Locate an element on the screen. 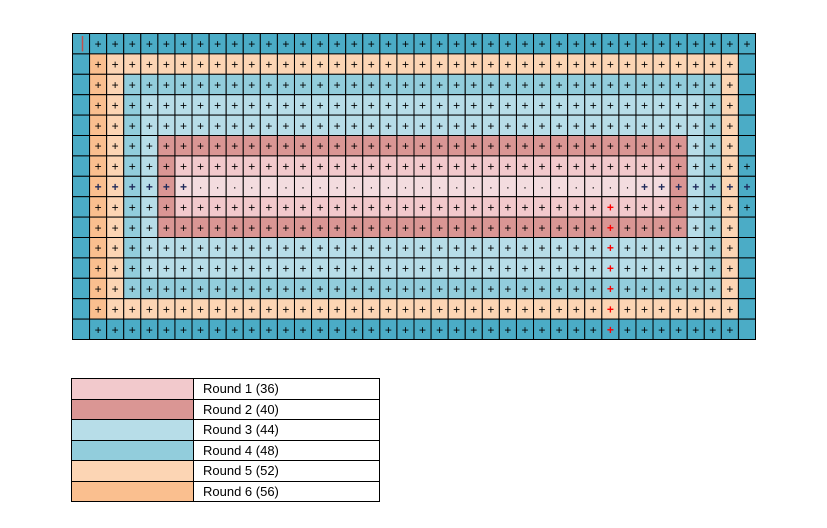  legend-row-round-3: Round 3 (44) is located at coordinates (225, 430).